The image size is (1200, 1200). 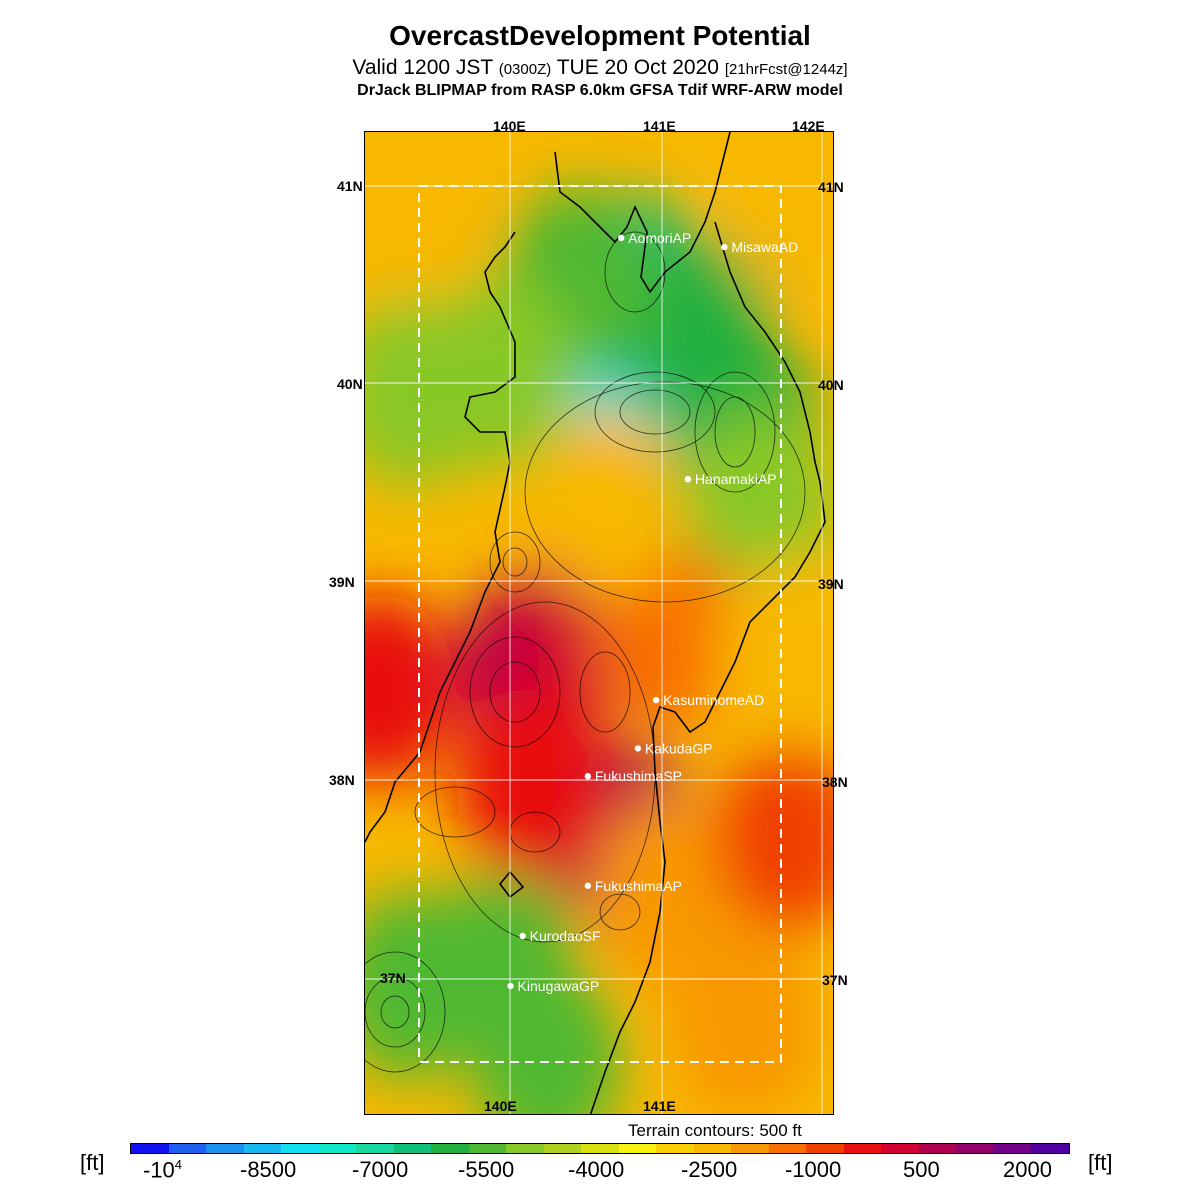 What do you see at coordinates (380, 1169) in the screenshot?
I see `colorbar-label-2: -7000` at bounding box center [380, 1169].